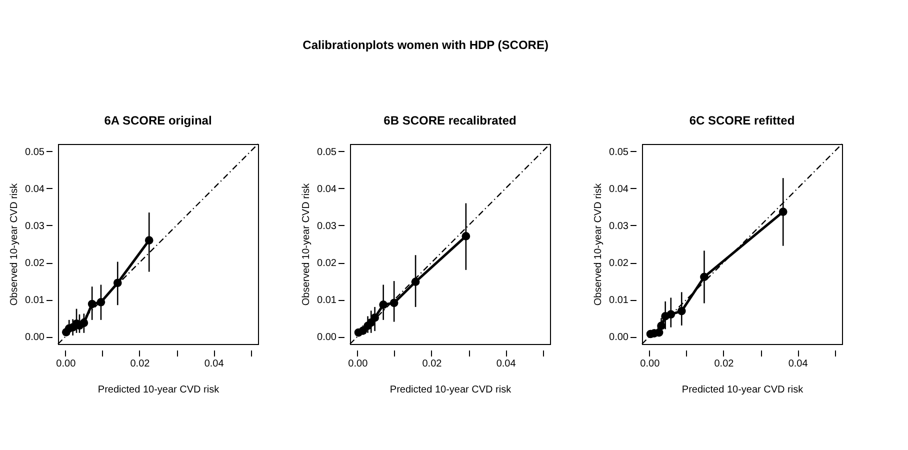  What do you see at coordinates (158, 120) in the screenshot?
I see `chart-title: 6A SCORE original` at bounding box center [158, 120].